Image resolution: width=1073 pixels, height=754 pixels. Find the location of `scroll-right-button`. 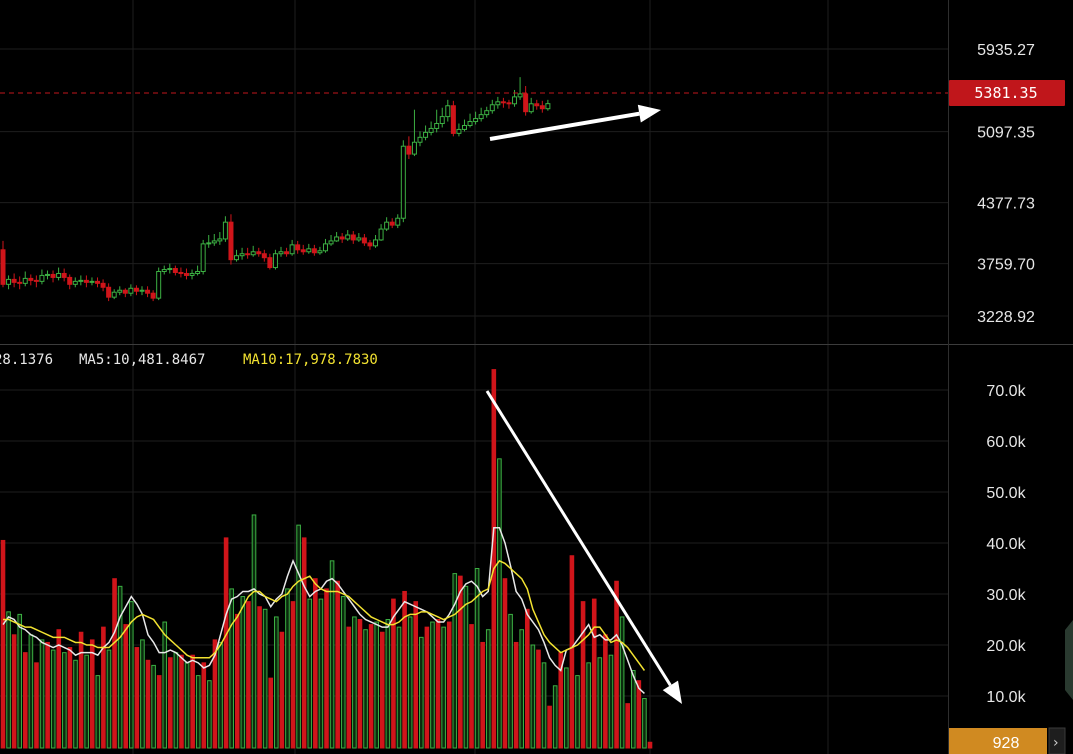

scroll-right-button is located at coordinates (1057, 740).